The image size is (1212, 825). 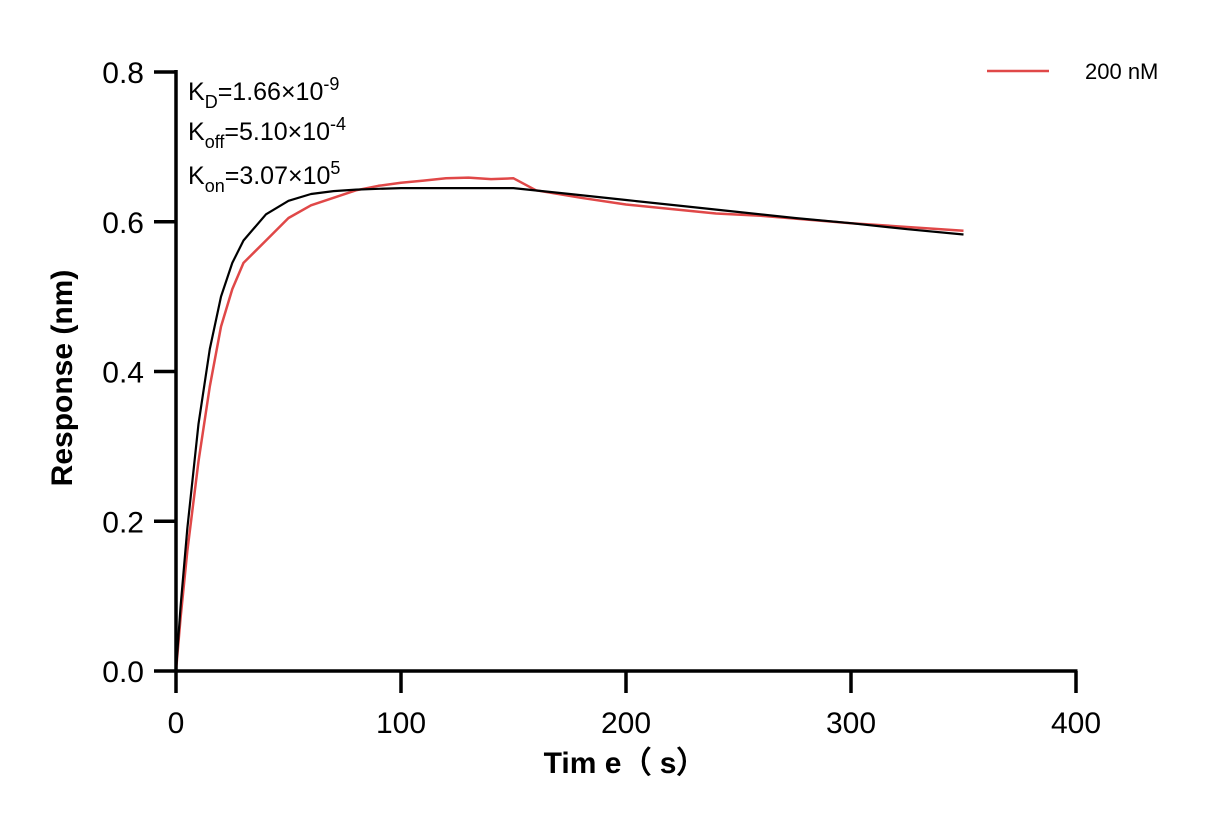 I want to click on legend-label: 200 nM, so click(x=1121, y=71).